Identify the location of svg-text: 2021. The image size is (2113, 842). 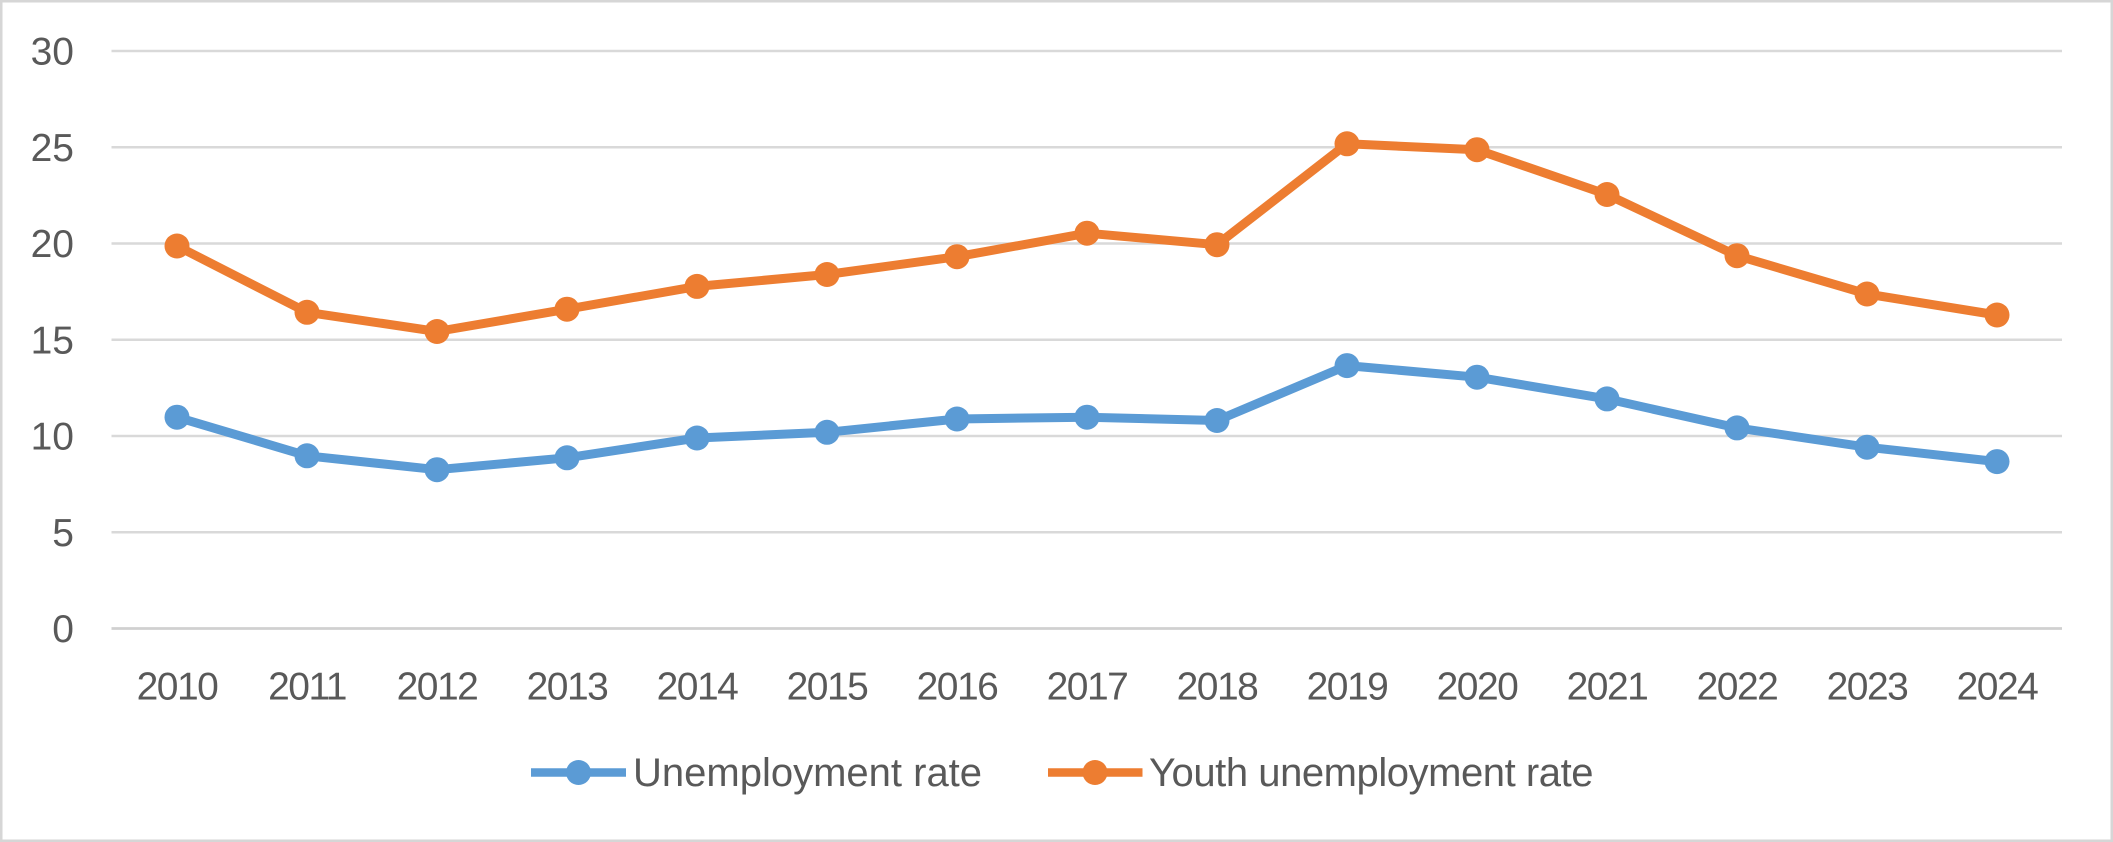
(1607, 687).